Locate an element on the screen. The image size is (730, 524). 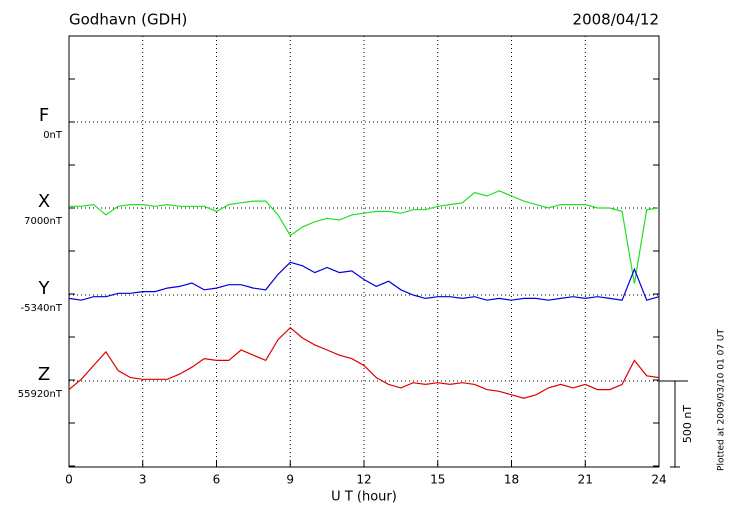
x-tick-label: 0 is located at coordinates (69, 480).